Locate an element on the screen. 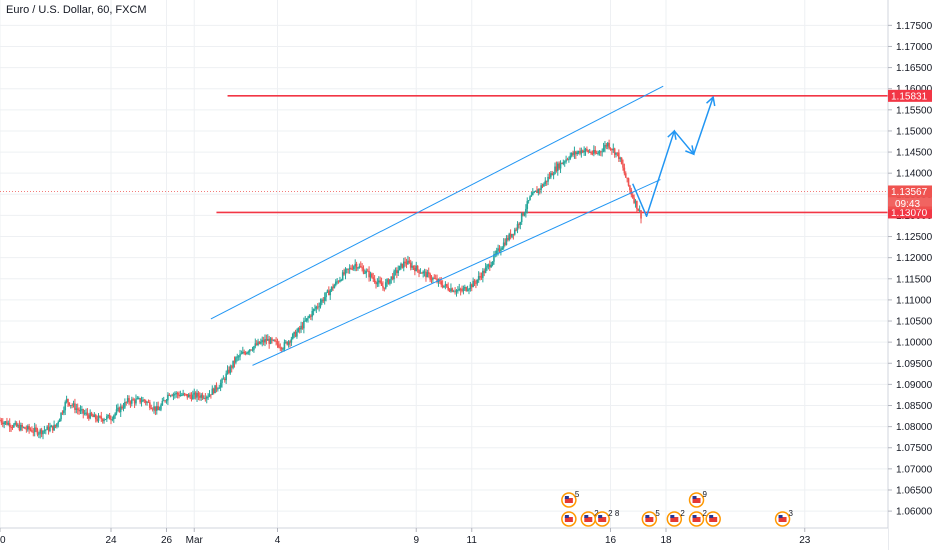 The width and height of the screenshot is (932, 555). price-tick-label: 1.08500 is located at coordinates (914, 406).